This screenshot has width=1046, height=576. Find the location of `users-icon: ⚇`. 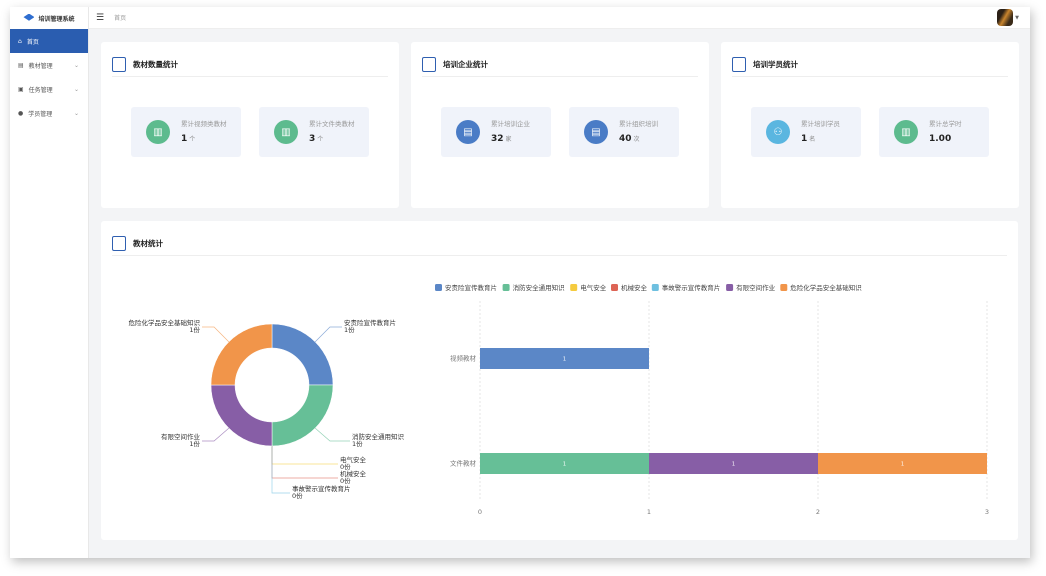

users-icon: ⚇ is located at coordinates (778, 132).